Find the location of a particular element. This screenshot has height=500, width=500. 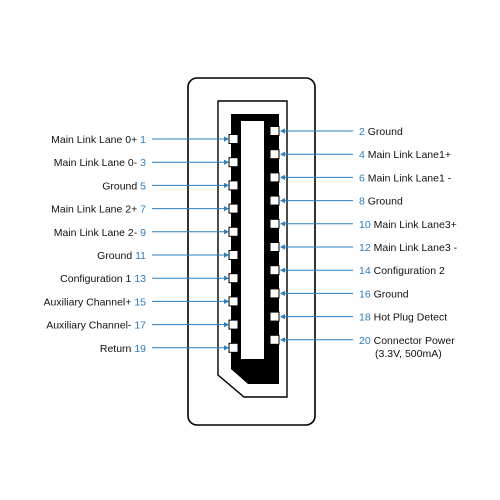

pin-sublabel: (3.3V, 500mA) is located at coordinates (408, 354).